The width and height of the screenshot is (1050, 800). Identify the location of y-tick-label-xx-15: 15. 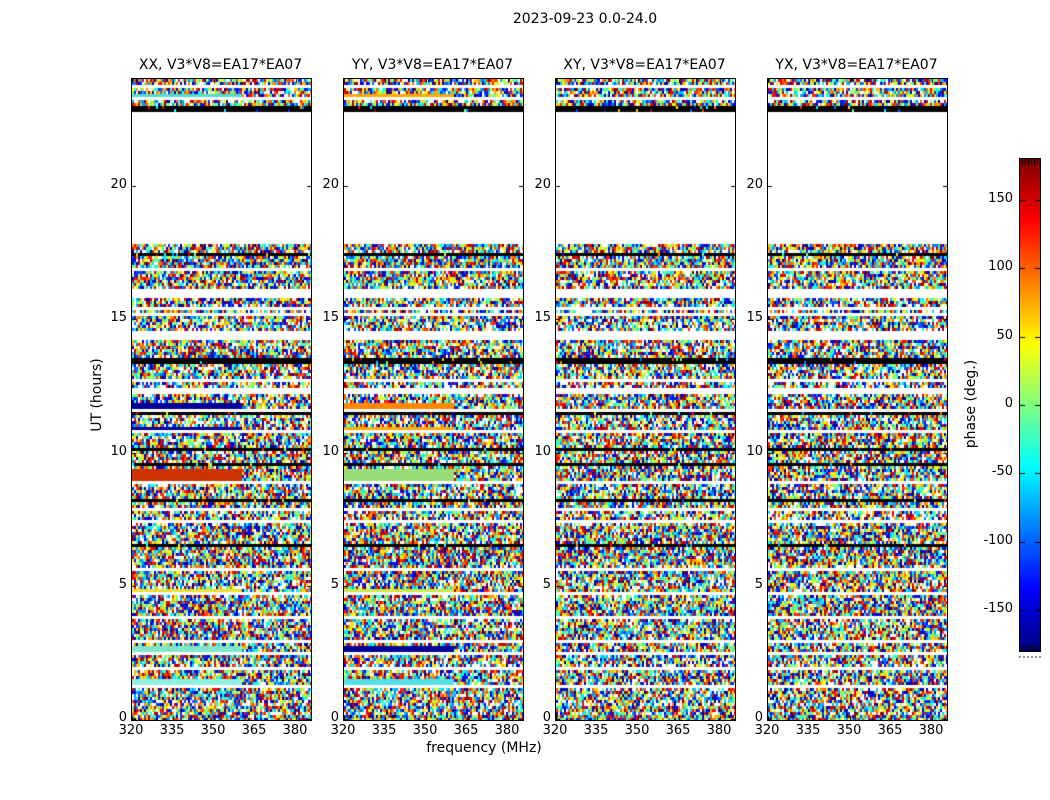
(118, 317).